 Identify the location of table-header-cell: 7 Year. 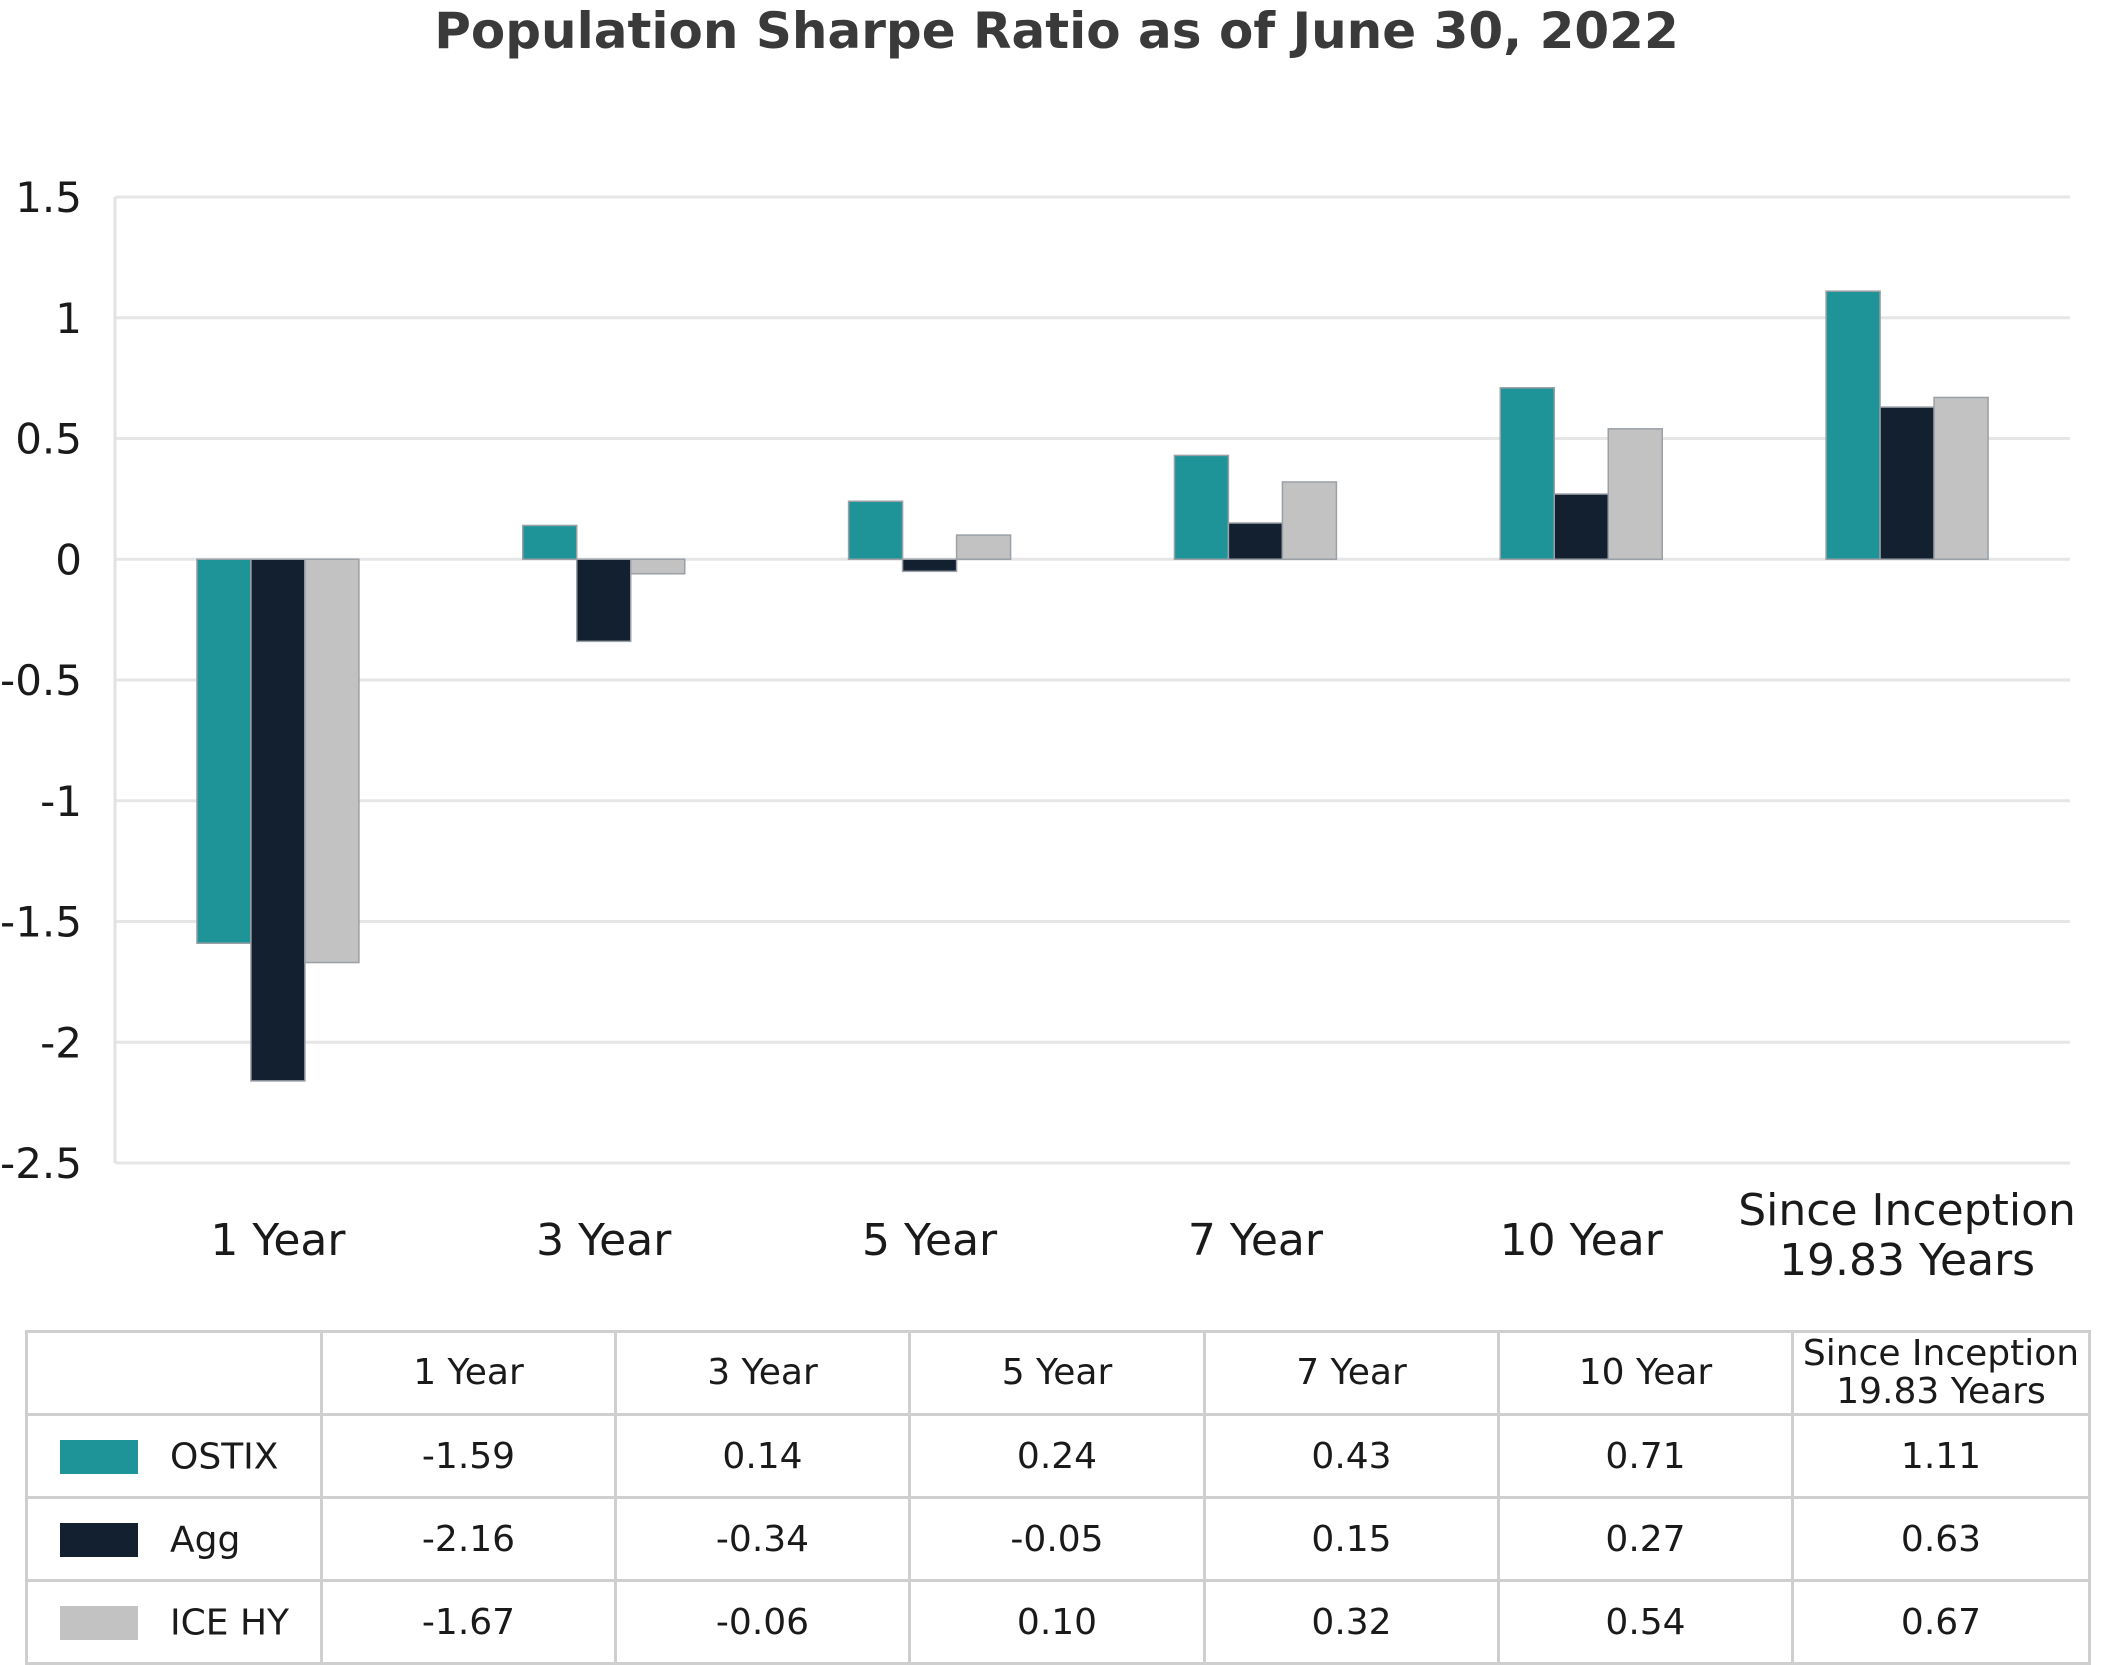
(1351, 1373).